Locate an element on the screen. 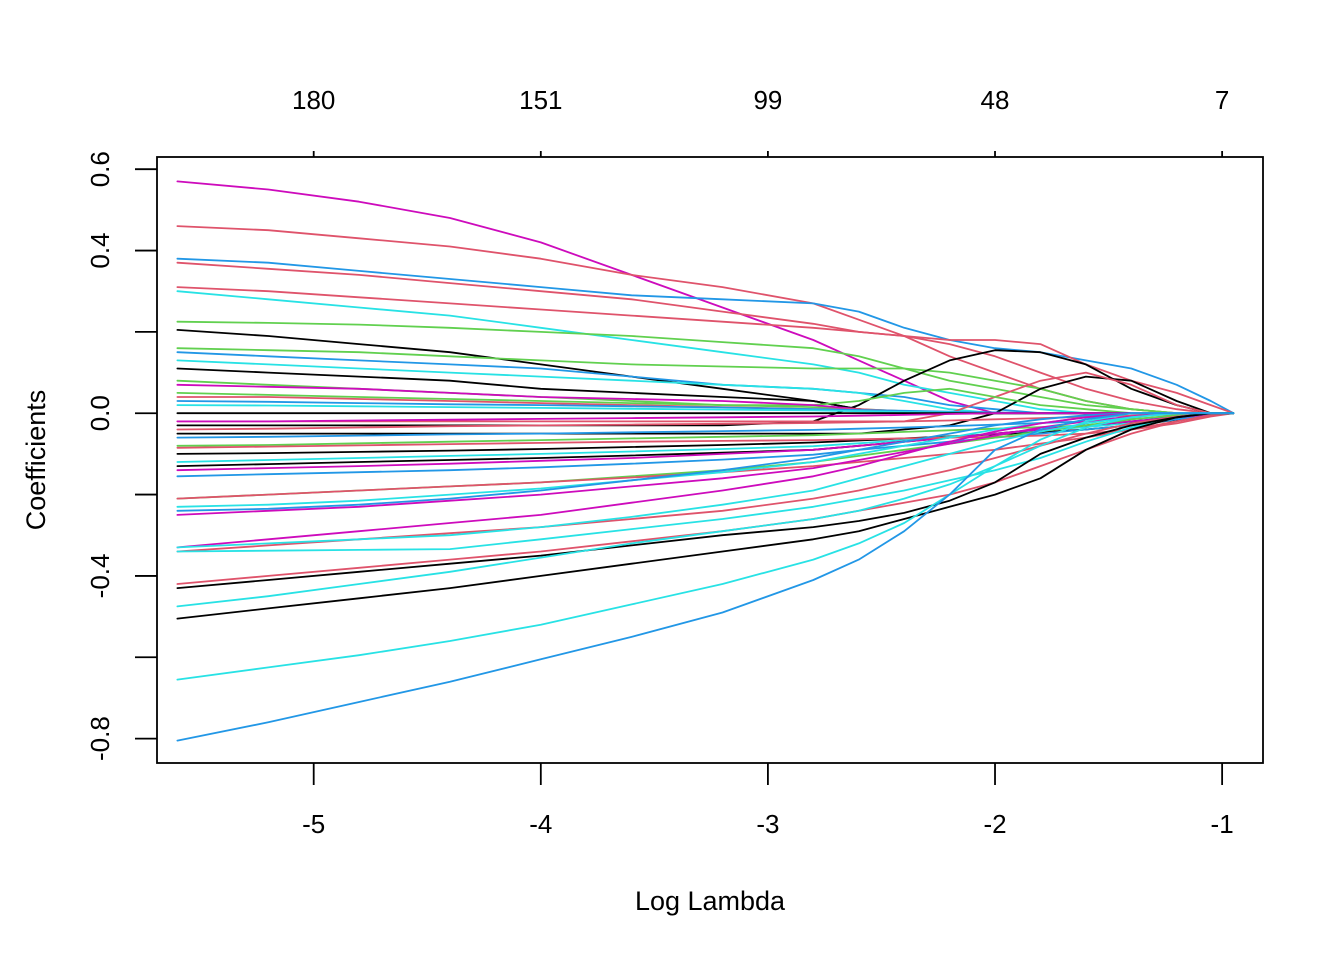  x-tick-label: -5 is located at coordinates (313, 824).